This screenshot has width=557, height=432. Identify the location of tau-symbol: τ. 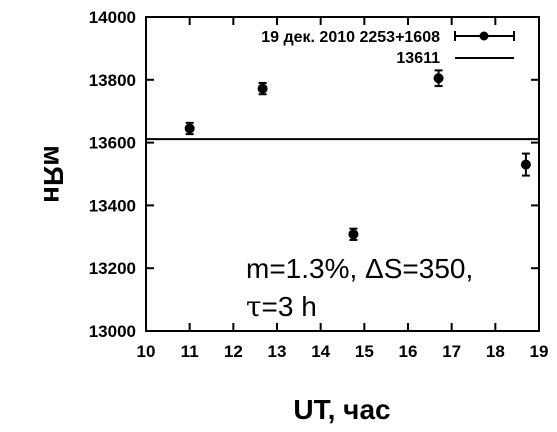
(254, 306).